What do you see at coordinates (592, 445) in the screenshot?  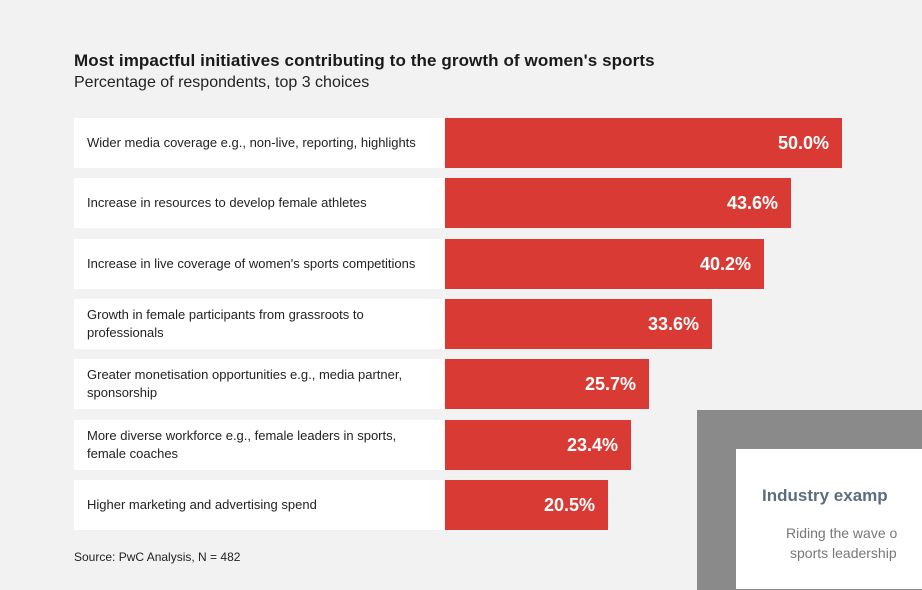 I see `bar-value-label: 23.4%` at bounding box center [592, 445].